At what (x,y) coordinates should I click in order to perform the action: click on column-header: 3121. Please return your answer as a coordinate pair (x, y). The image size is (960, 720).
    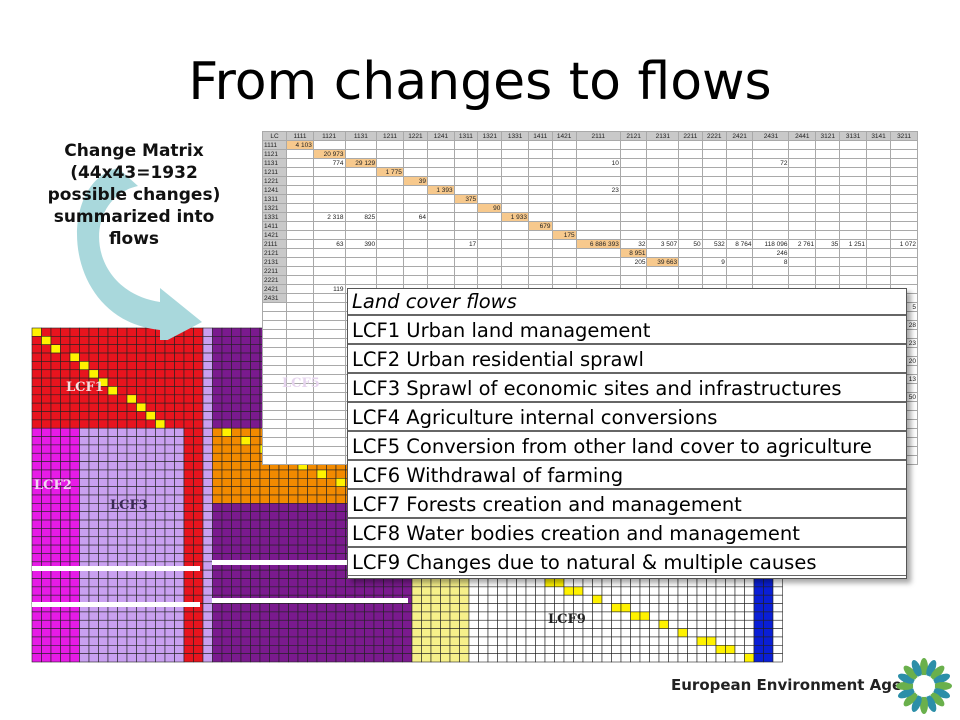
    Looking at the image, I should click on (828, 136).